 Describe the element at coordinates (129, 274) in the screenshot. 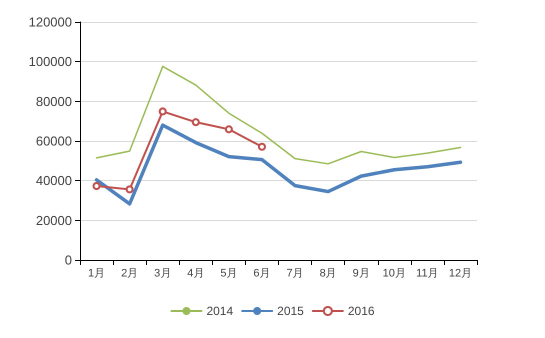

I see `x-tick-label: 2月` at that location.